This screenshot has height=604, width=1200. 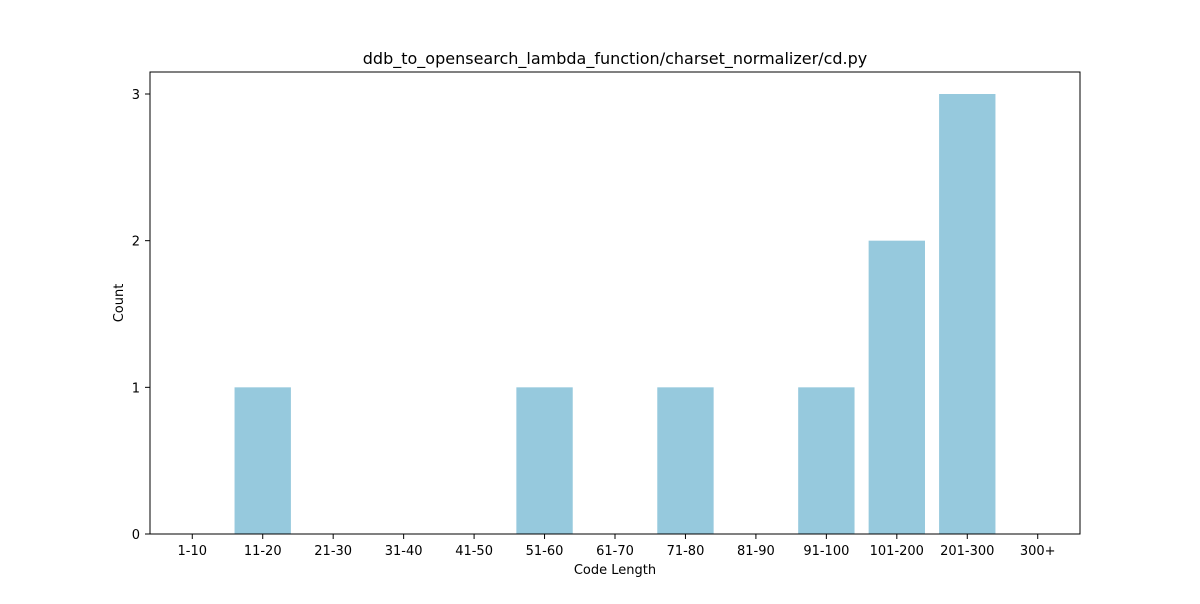 What do you see at coordinates (967, 551) in the screenshot?
I see `x-tick-label: 201-300` at bounding box center [967, 551].